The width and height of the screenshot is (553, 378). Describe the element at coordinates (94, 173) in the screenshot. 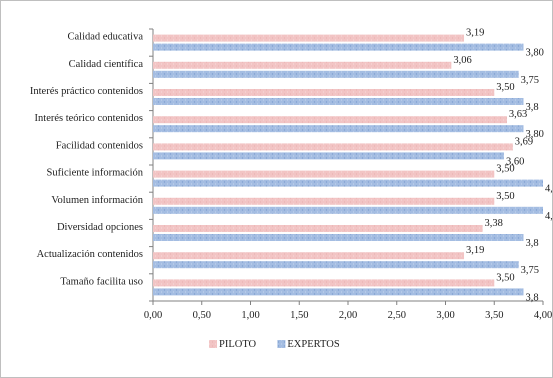

I see `category-label: Suficiente información` at that location.